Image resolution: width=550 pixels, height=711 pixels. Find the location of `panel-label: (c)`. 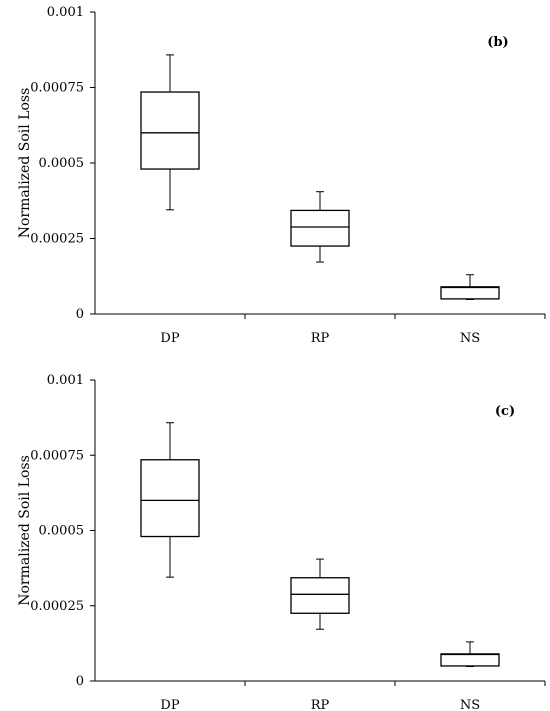

panel-label: (c) is located at coordinates (505, 411).